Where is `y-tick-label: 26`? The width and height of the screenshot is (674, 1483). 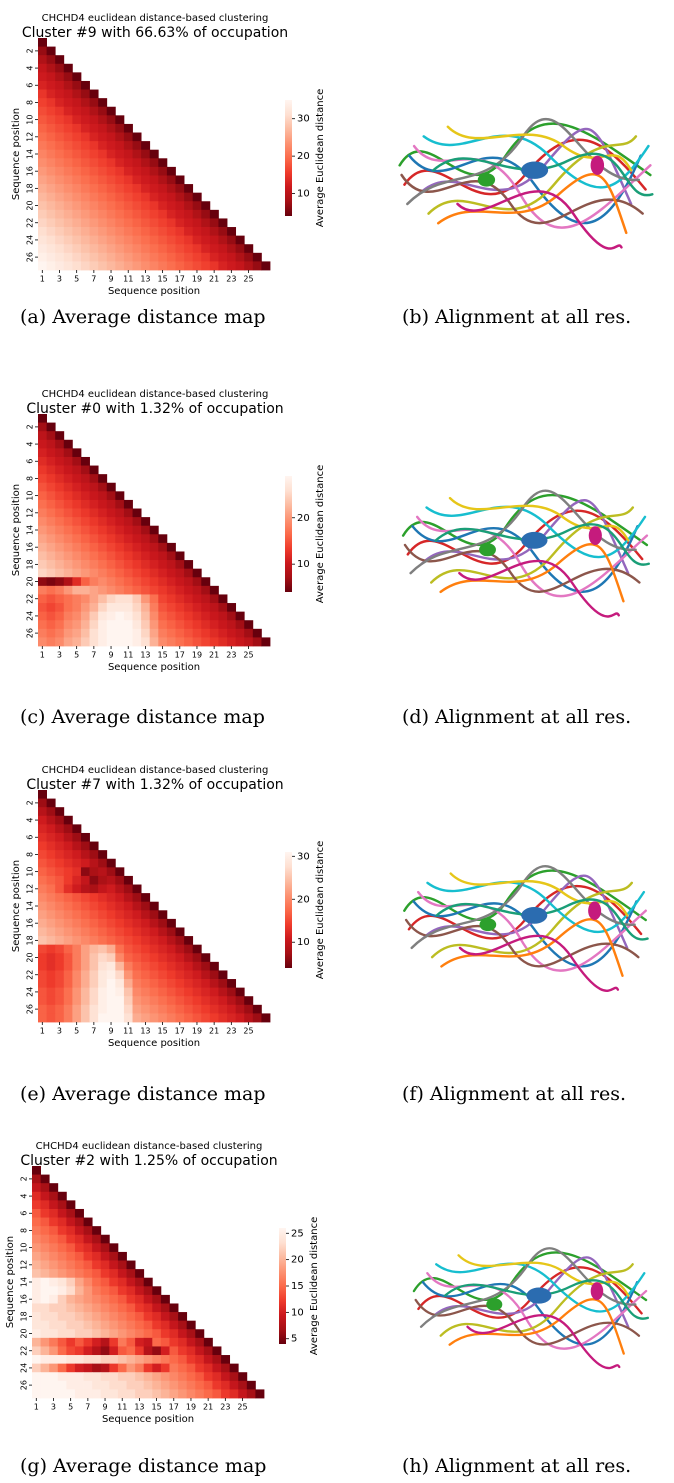 y-tick-label: 26 is located at coordinates (24, 1385).